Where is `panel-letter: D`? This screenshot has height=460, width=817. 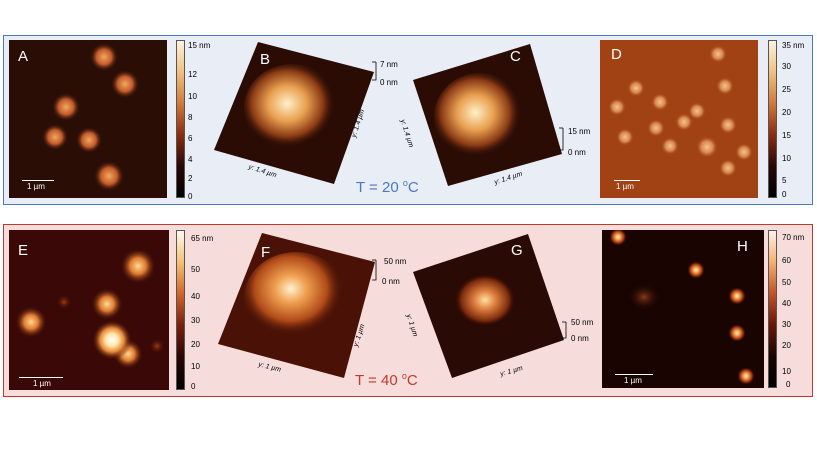
panel-letter: D is located at coordinates (616, 54).